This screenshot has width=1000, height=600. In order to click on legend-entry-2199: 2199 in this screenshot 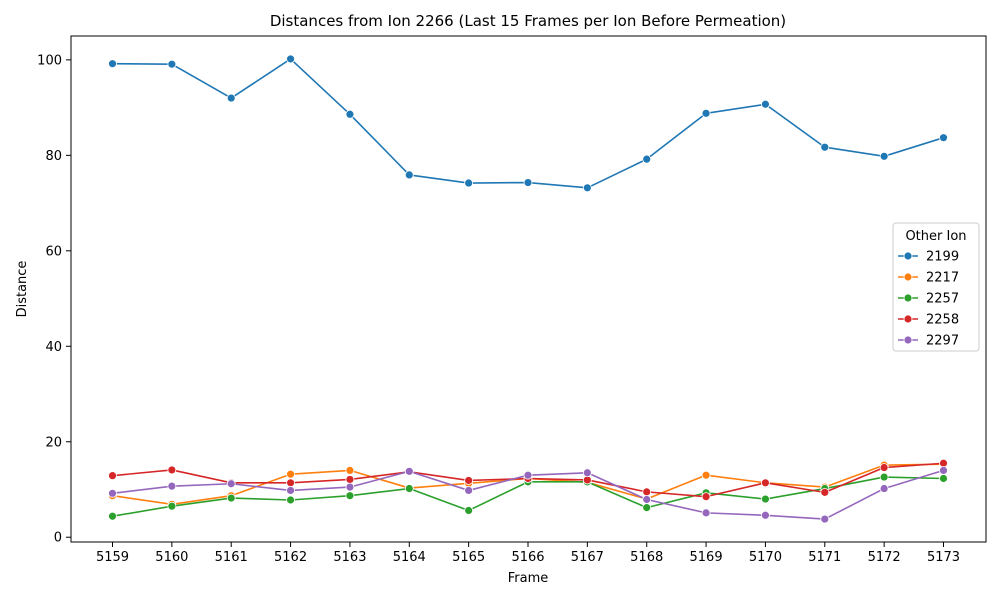, I will do `click(928, 257)`.